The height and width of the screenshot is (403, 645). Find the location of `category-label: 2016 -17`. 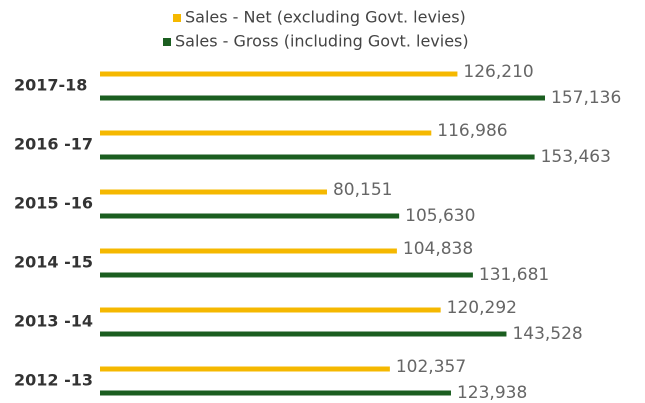

category-label: 2016 -17 is located at coordinates (53, 144).